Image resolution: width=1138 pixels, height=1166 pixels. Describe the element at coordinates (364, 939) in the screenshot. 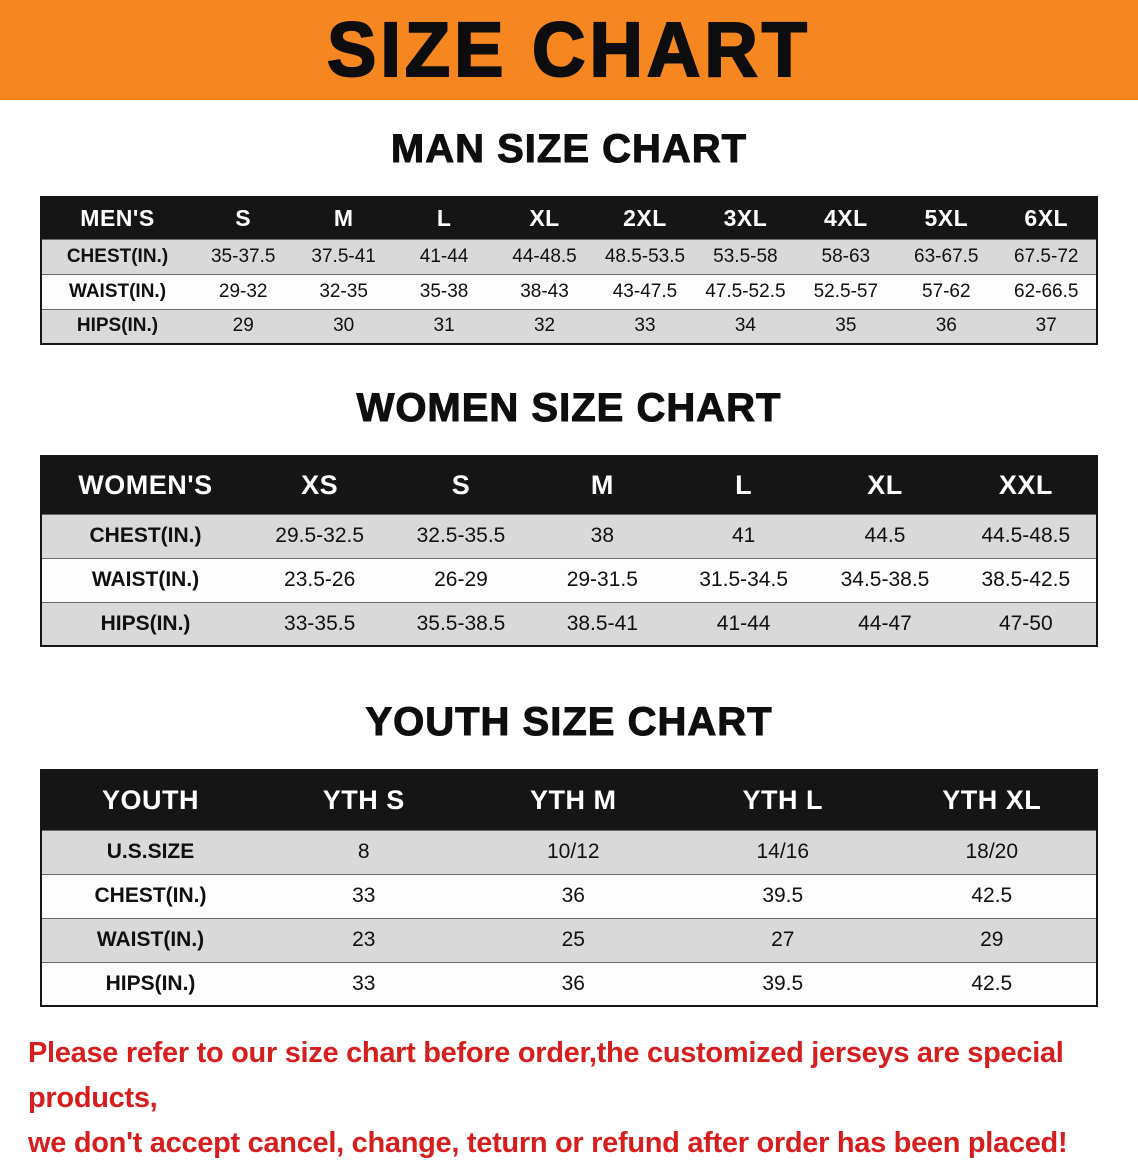

I see `value-cell: 23` at that location.